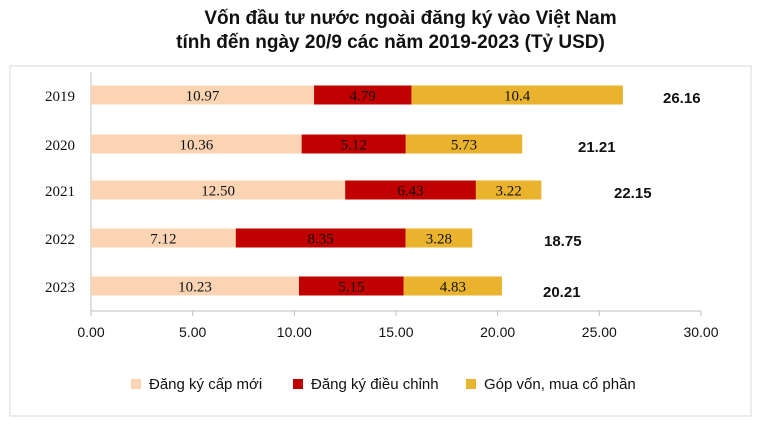 This screenshot has width=761, height=422. I want to click on data-label: 4.79, so click(363, 97).